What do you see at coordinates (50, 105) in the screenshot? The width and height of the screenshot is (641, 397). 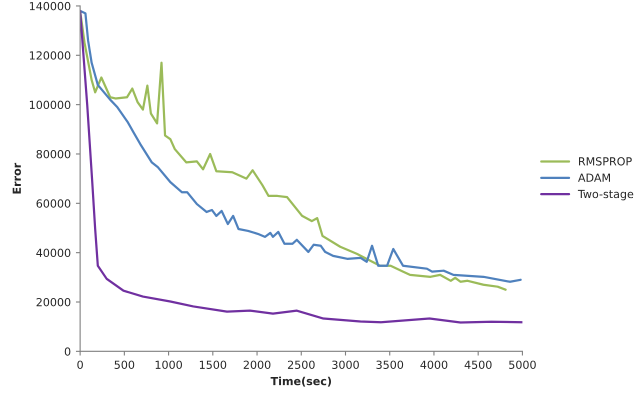 I see `y-tick-label: 100000` at bounding box center [50, 105].